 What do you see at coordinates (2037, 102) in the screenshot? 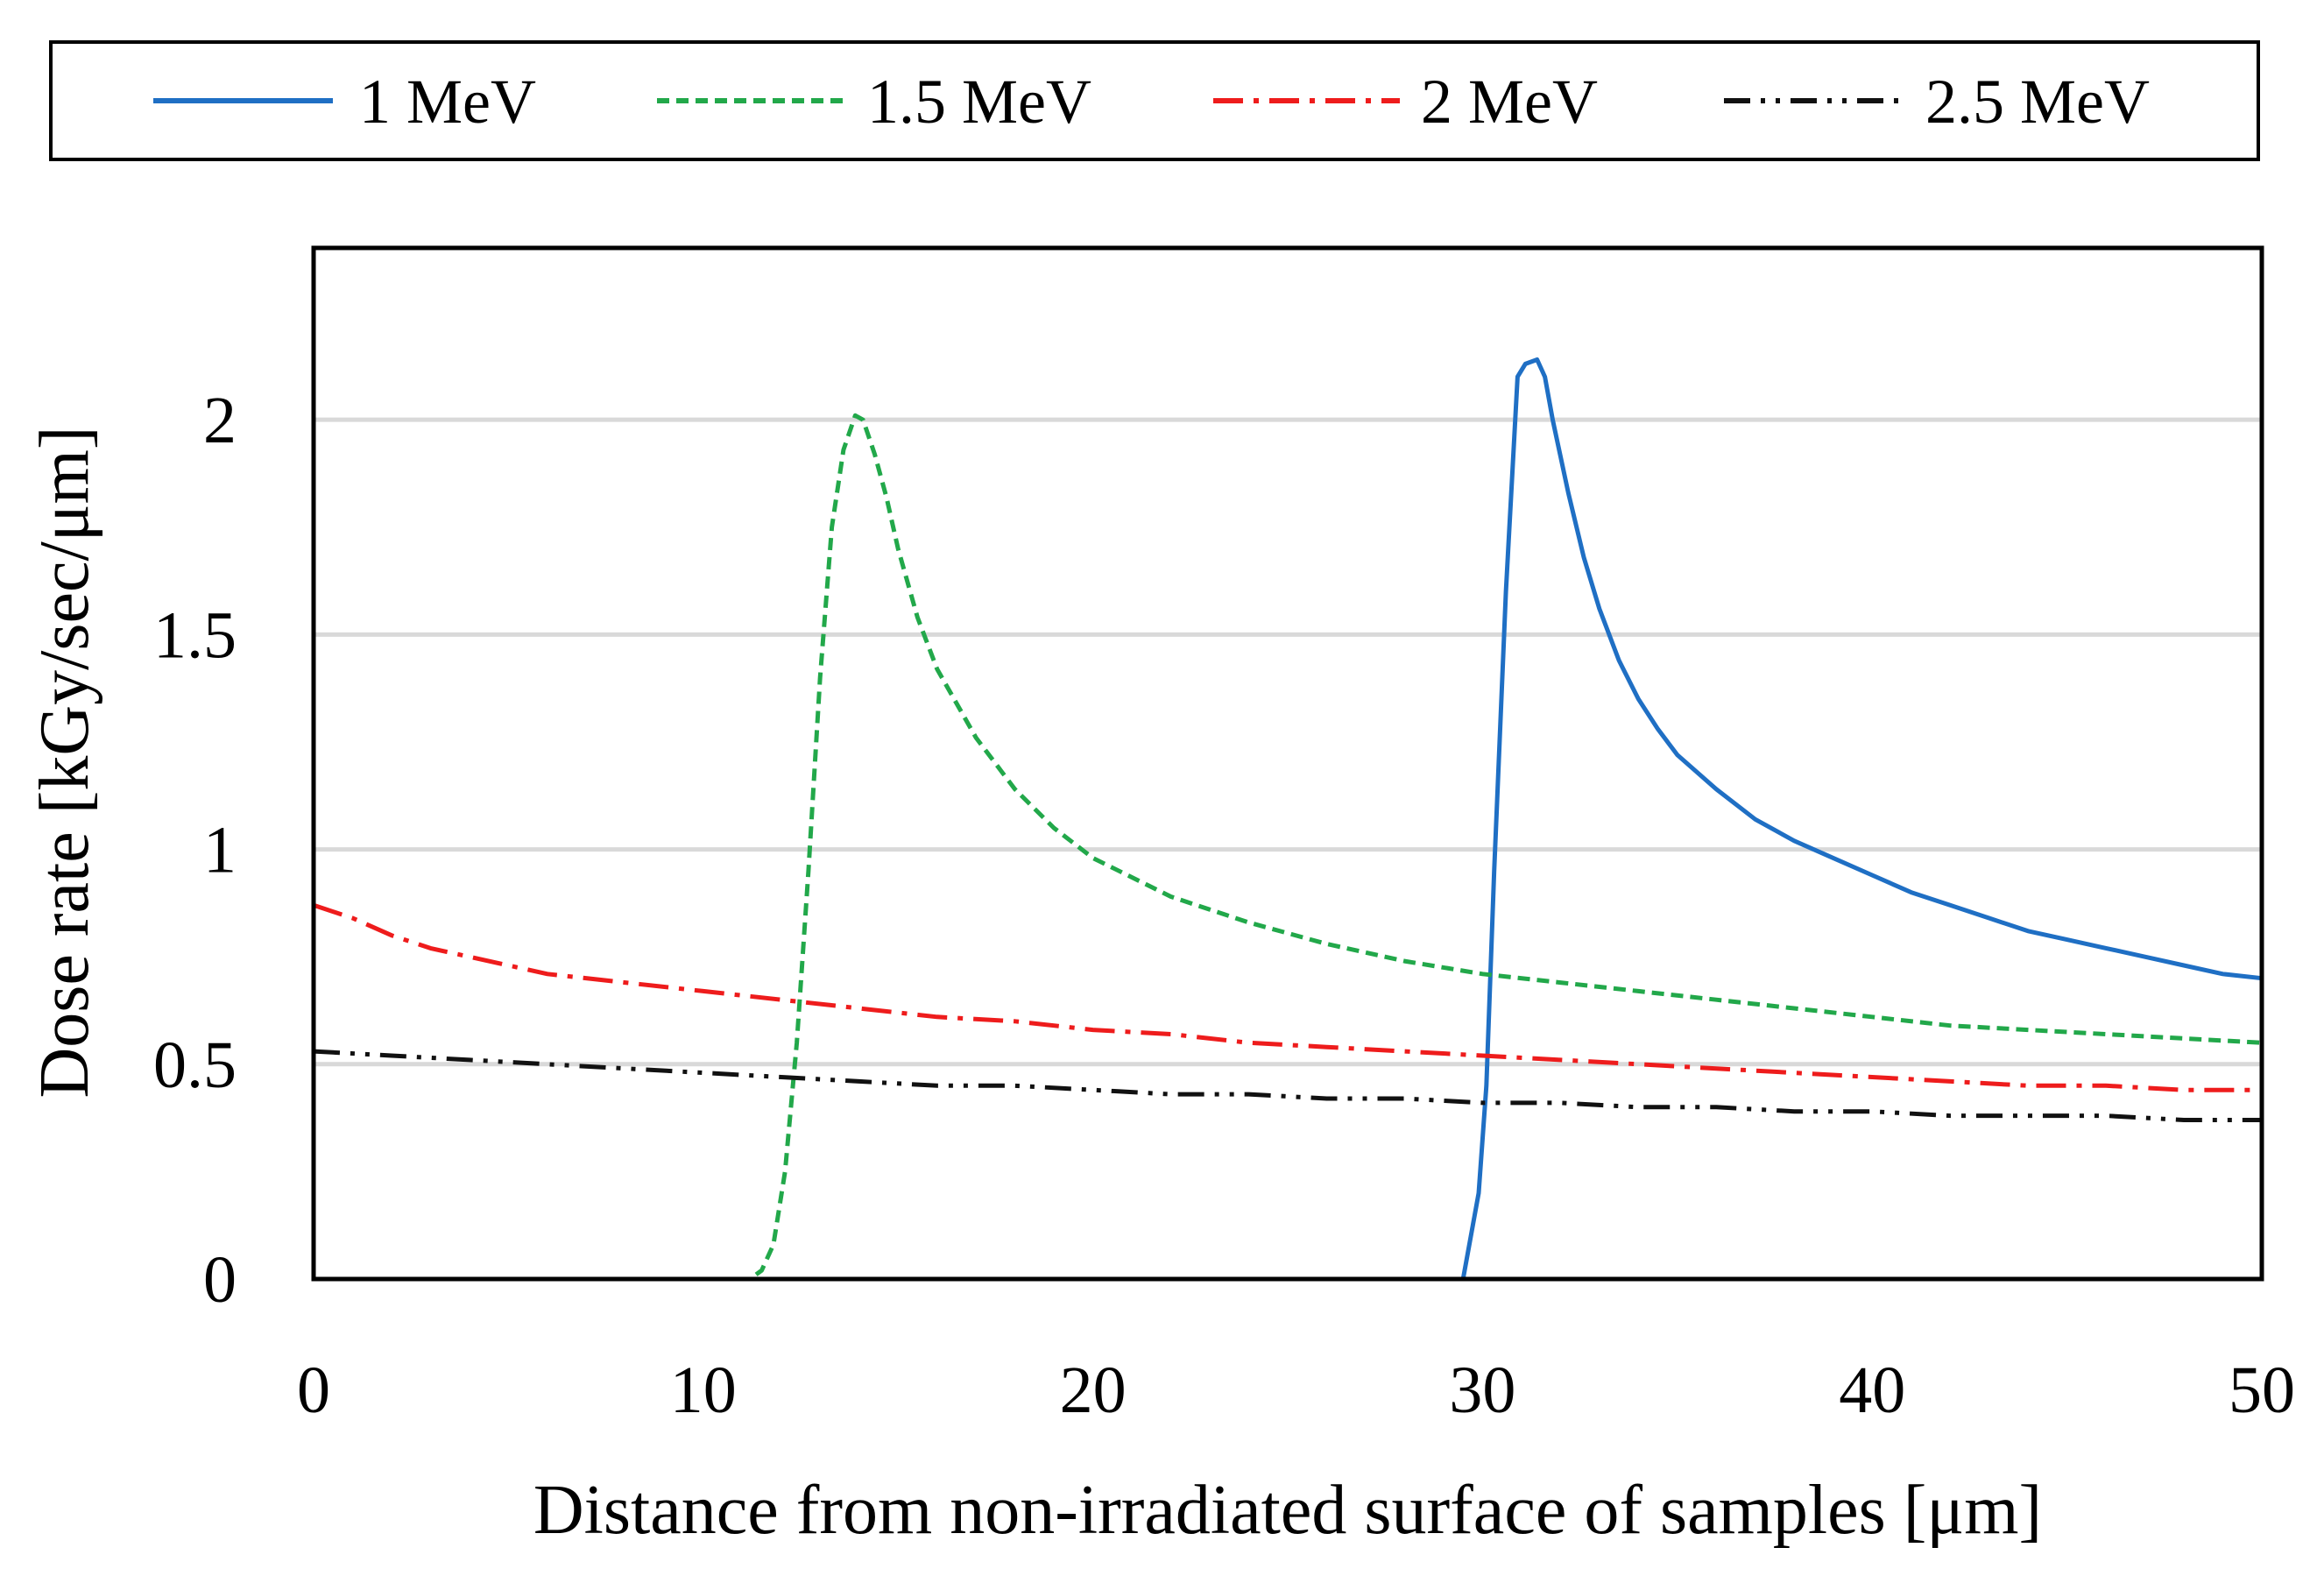
I see `legend-label-2-5-mev: 2.5 MeV` at bounding box center [2037, 102].